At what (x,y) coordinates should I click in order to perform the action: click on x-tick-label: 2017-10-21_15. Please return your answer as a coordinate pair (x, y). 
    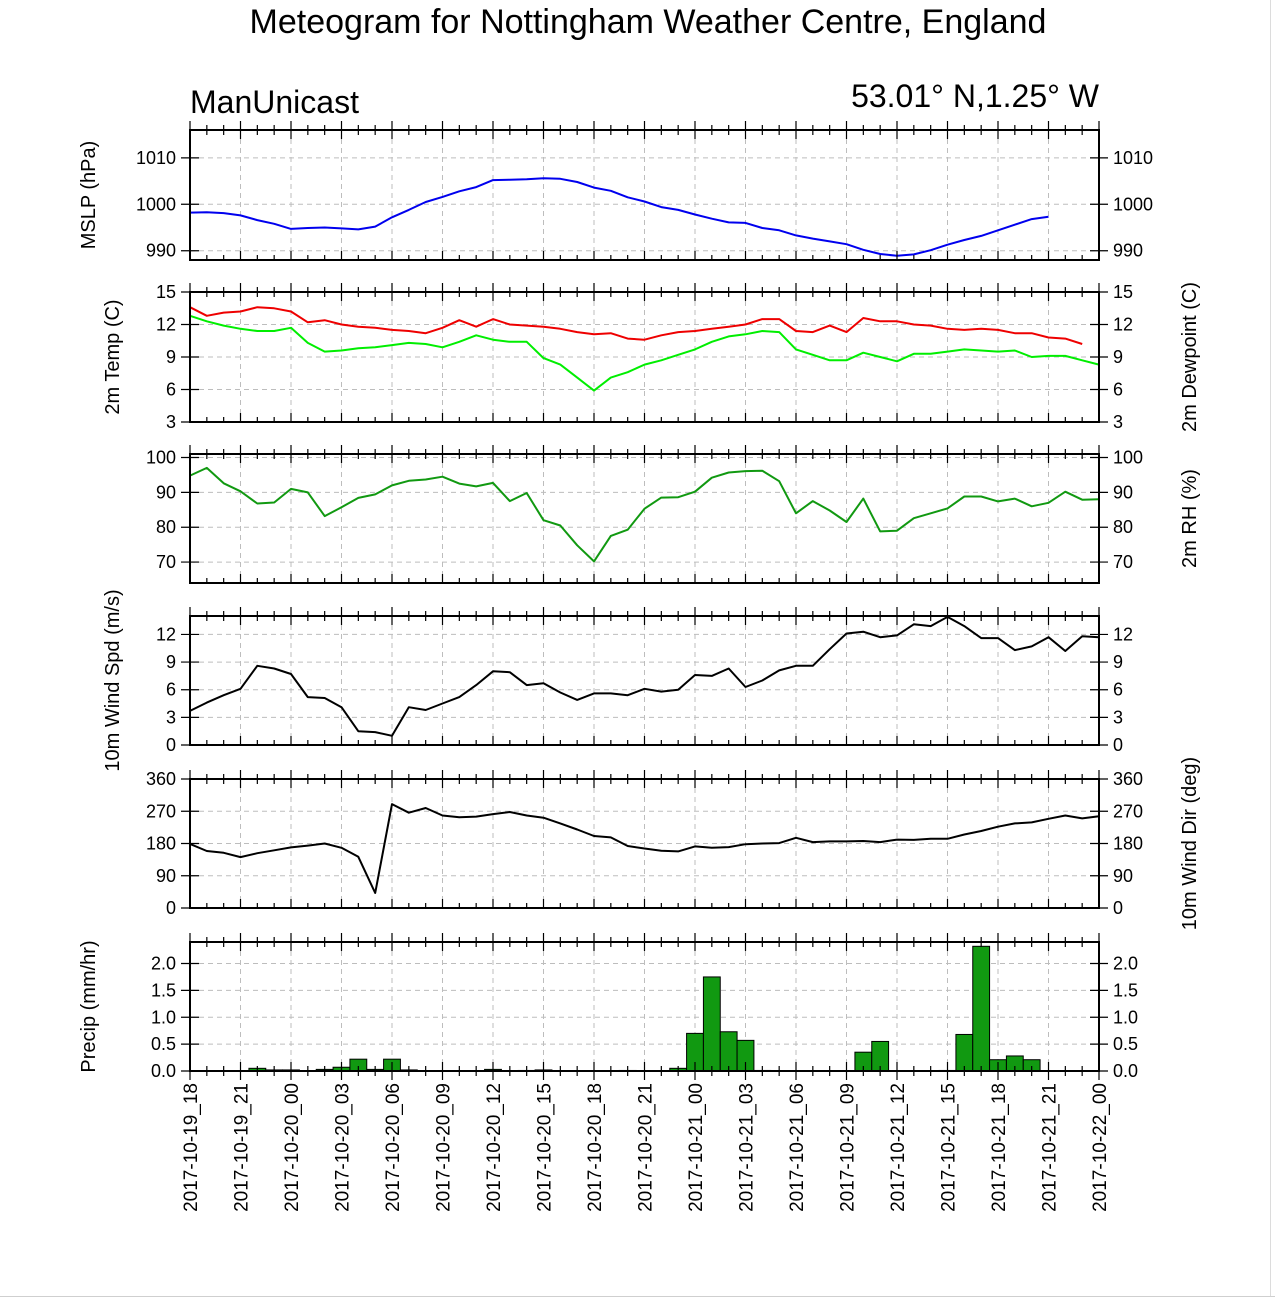
    Looking at the image, I should click on (949, 1147).